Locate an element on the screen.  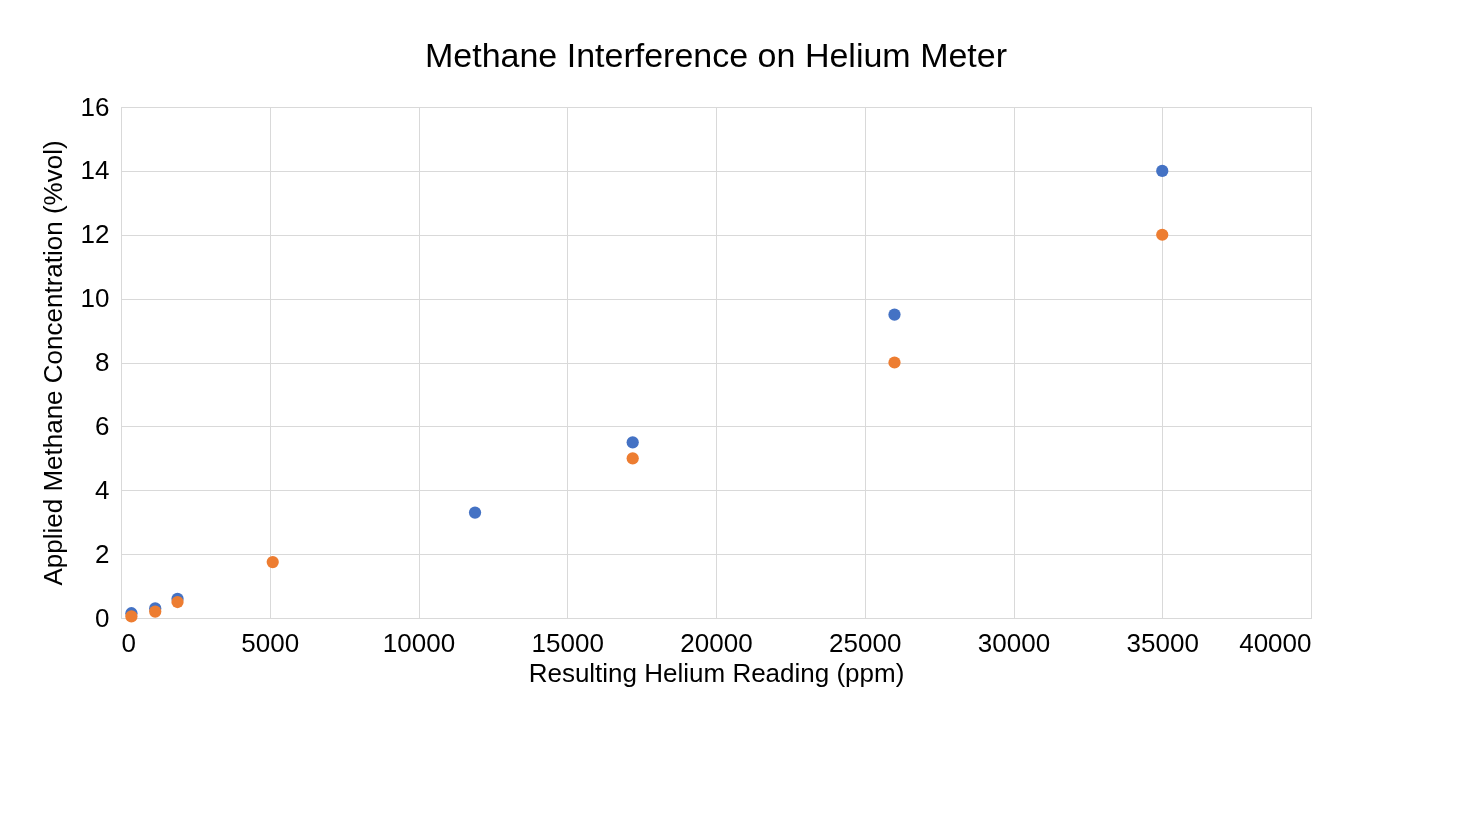
x-tick-label: 35000 is located at coordinates (1162, 642).